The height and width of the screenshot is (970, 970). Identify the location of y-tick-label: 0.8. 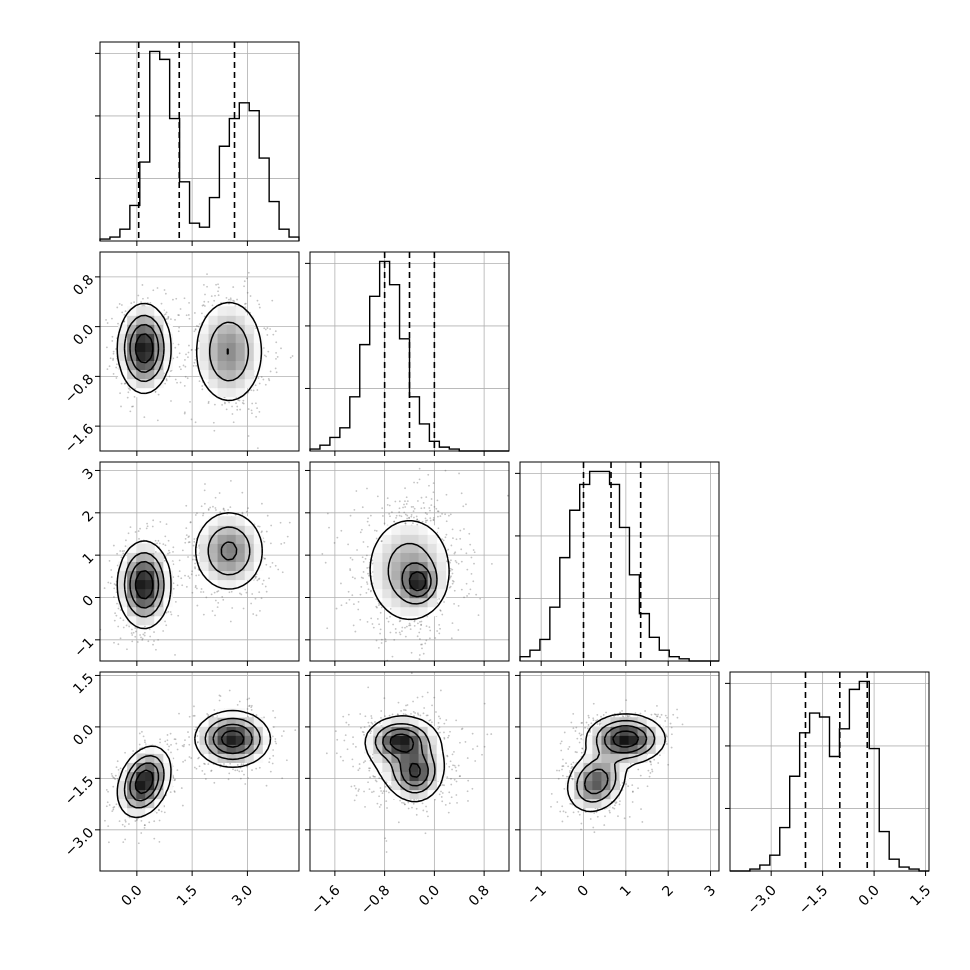
(83, 285).